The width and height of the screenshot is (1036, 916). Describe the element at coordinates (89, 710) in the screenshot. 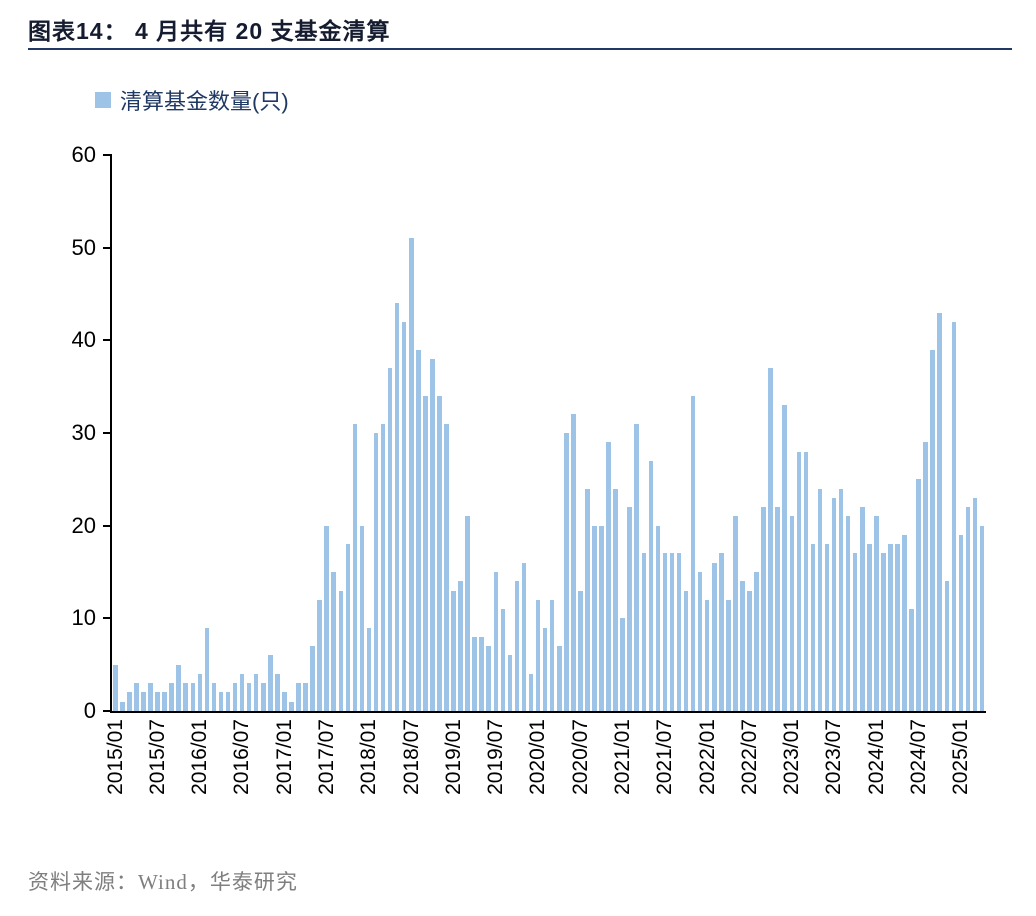

I see `y-tick-label: 0` at that location.